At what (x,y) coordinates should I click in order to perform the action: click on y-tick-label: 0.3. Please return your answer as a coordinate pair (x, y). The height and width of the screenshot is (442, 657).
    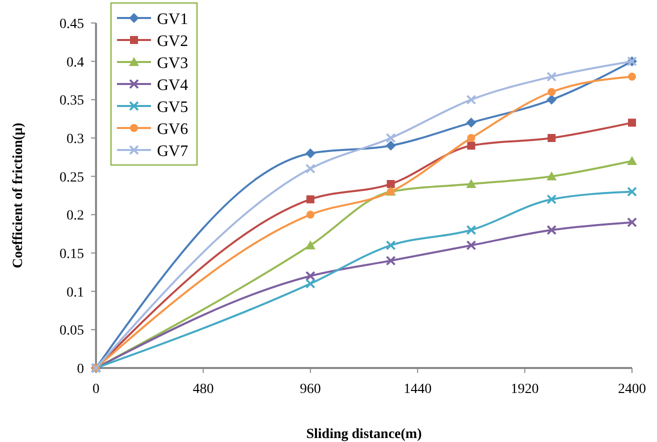
    Looking at the image, I should click on (75, 139).